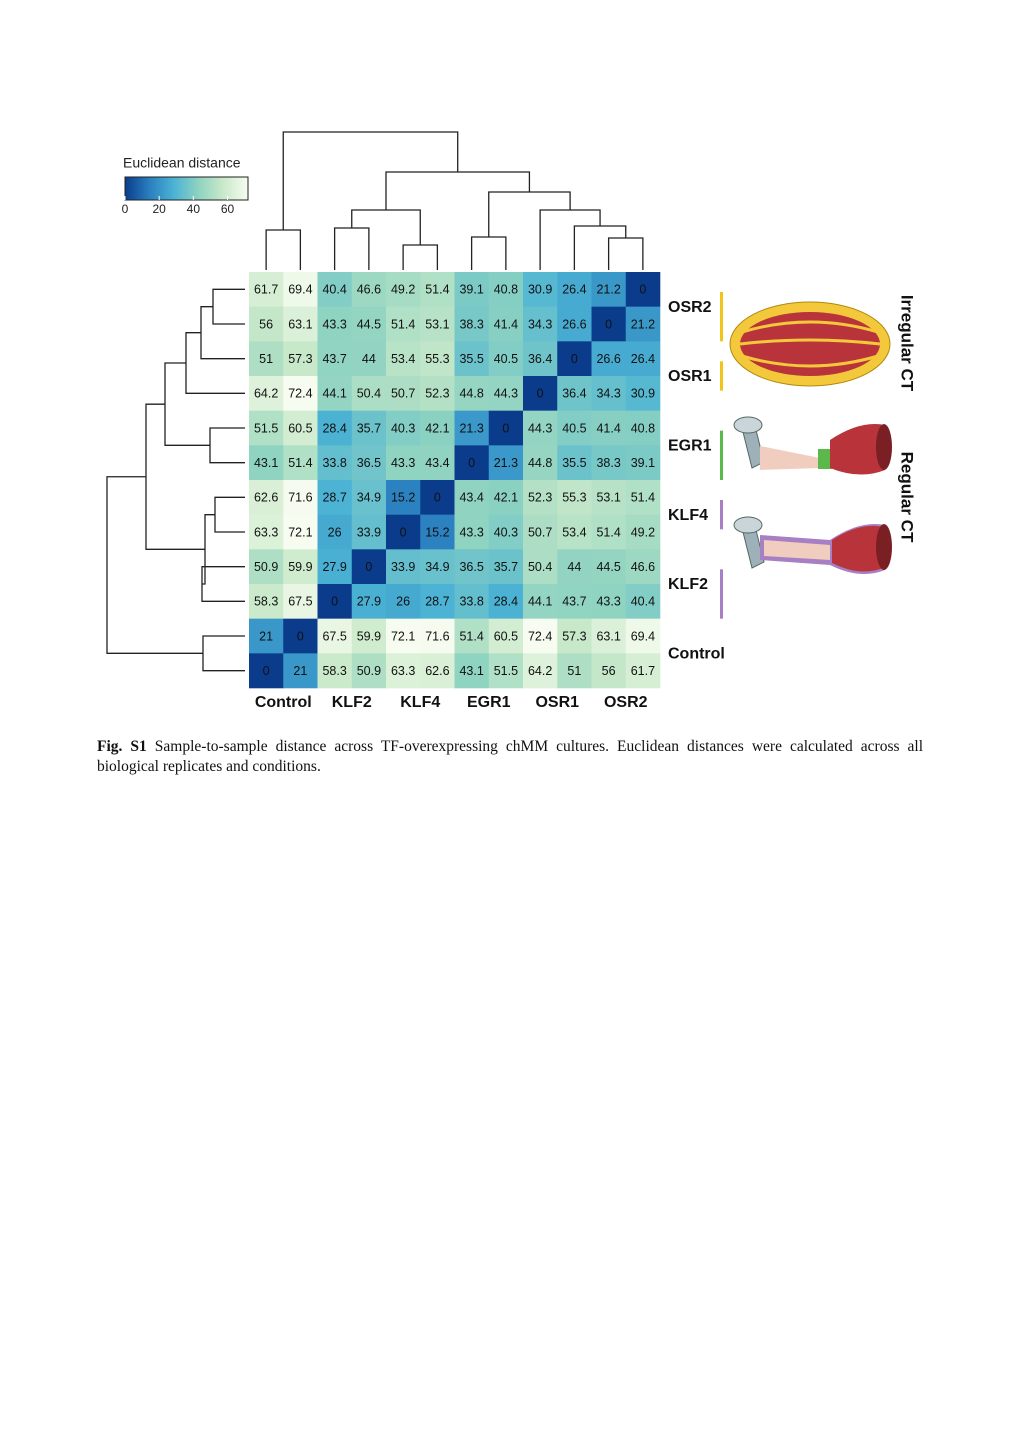  What do you see at coordinates (283, 702) in the screenshot?
I see `column-label: Control` at bounding box center [283, 702].